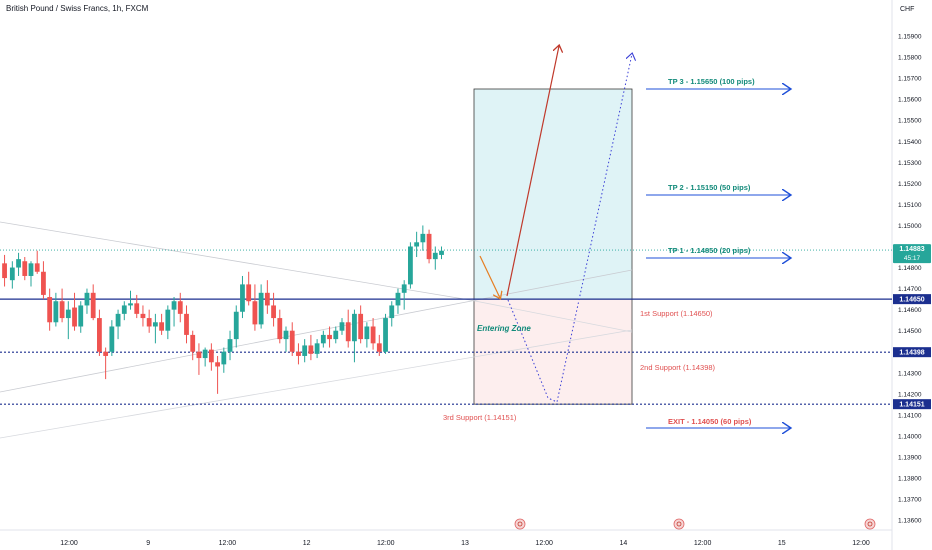  Describe the element at coordinates (910, 500) in the screenshot. I see `price-tick-label: 1.13700` at that location.